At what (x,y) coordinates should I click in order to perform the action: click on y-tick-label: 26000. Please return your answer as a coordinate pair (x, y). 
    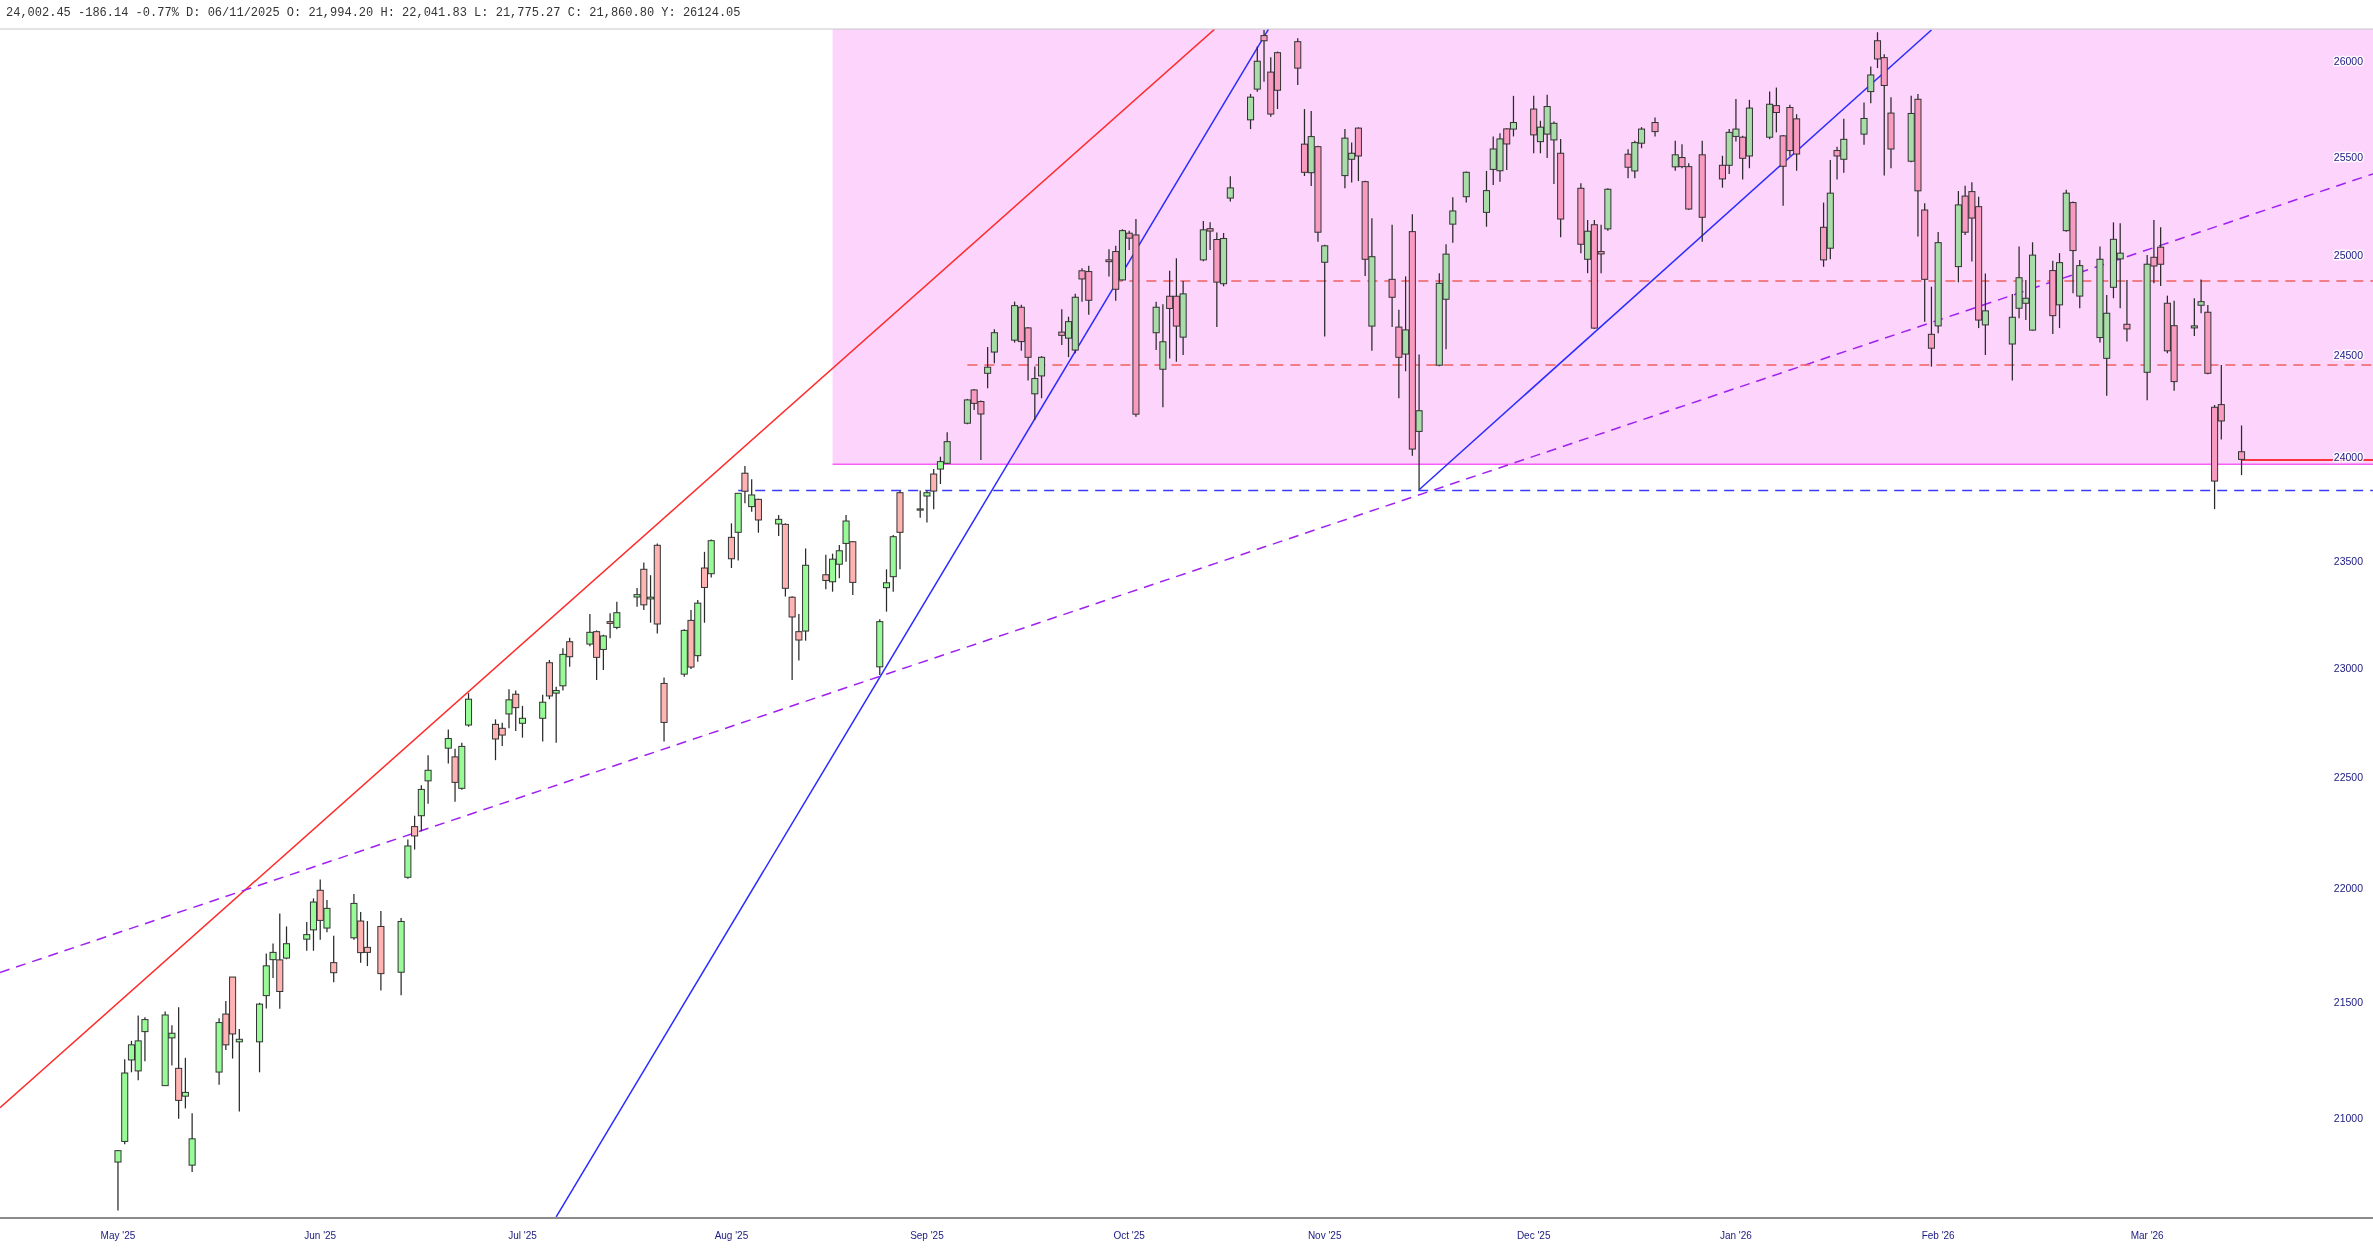
    Looking at the image, I should click on (2348, 60).